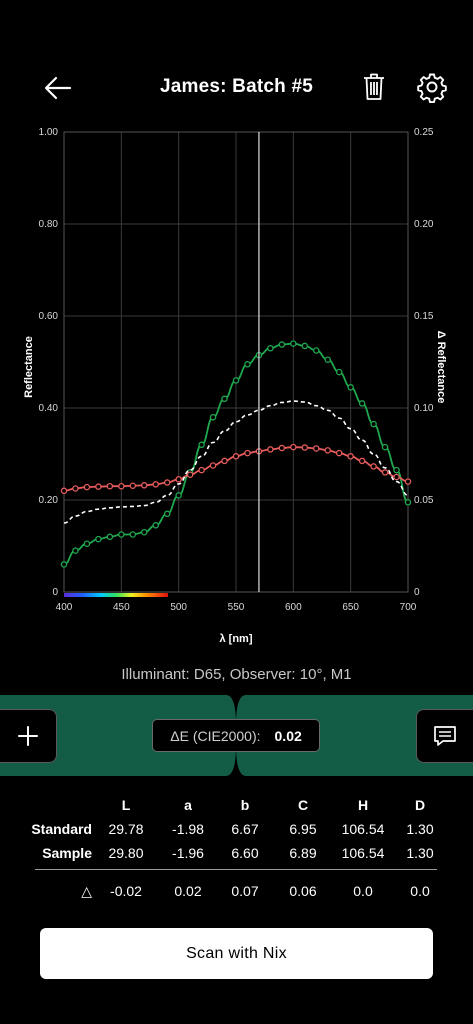 This screenshot has height=1024, width=473. Describe the element at coordinates (178, 607) in the screenshot. I see `x-tick-label: 500` at that location.